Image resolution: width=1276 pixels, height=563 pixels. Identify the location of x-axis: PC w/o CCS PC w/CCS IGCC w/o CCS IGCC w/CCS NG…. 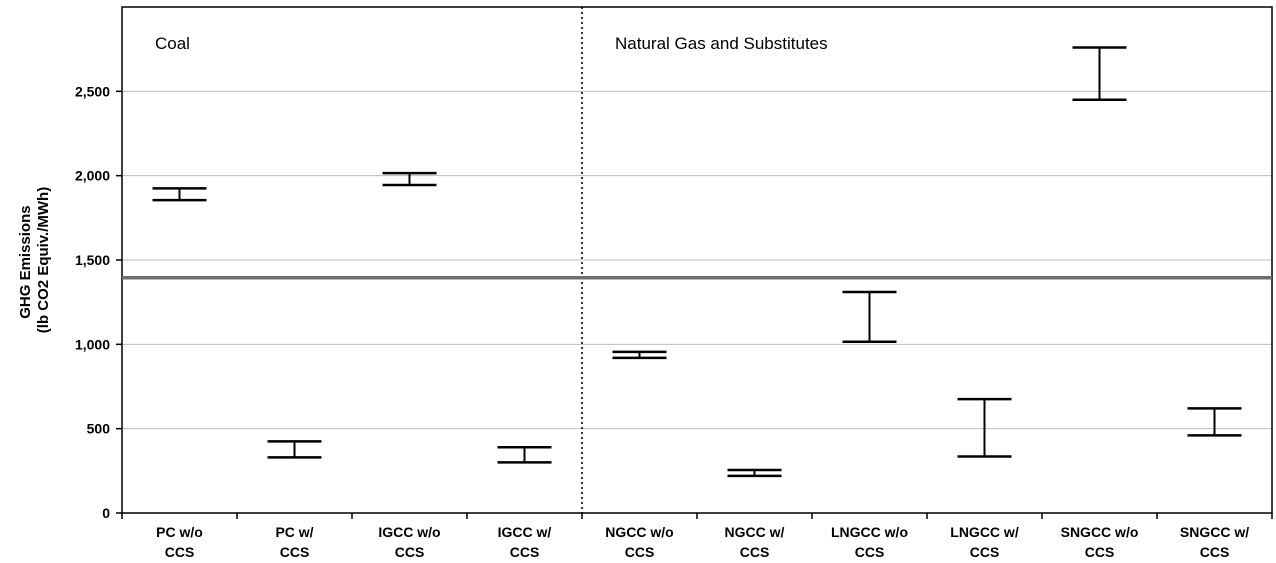
(697, 536).